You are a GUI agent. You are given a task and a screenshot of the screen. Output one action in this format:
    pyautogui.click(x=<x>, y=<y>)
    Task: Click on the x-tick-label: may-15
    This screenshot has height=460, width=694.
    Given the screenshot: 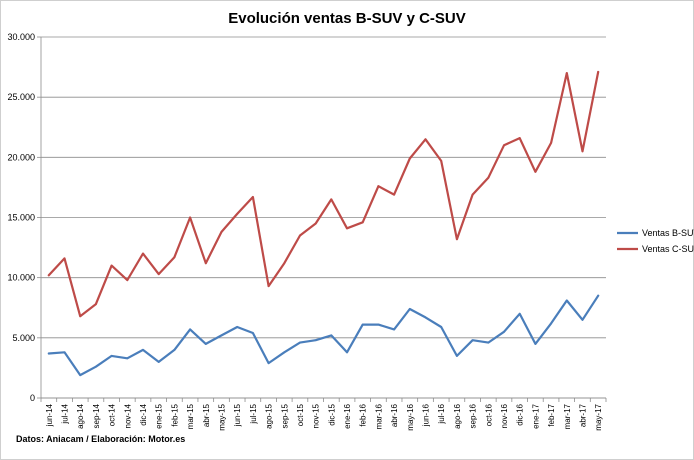 What is the action you would take?
    pyautogui.click(x=221, y=416)
    